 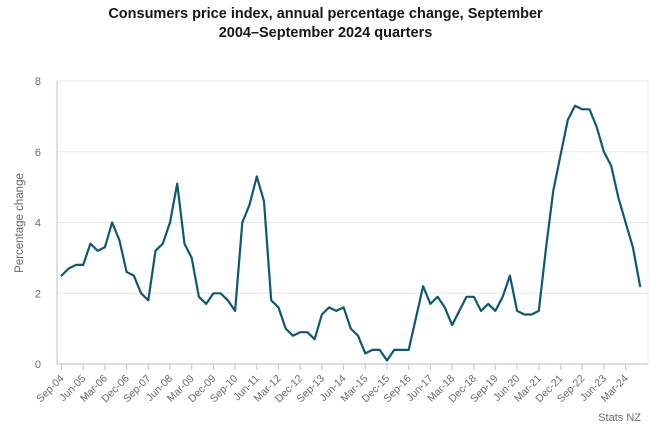 I want to click on y-tick-label: 0, so click(x=38, y=365).